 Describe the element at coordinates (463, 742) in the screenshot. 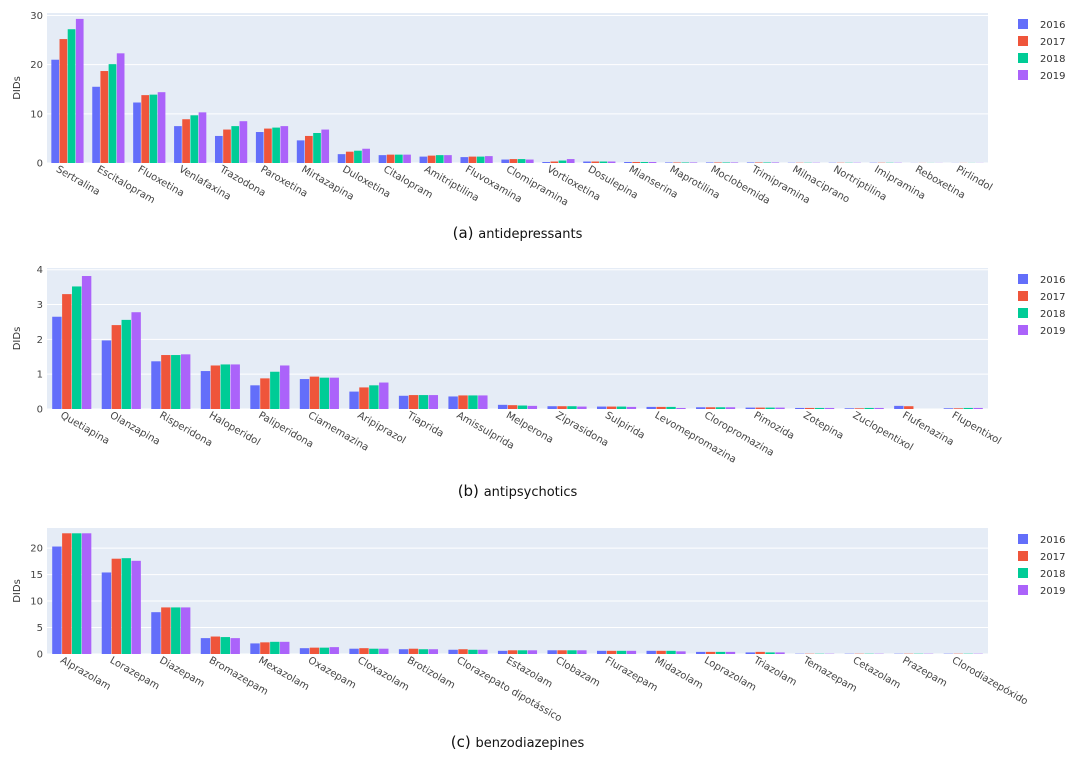

I see `caption-letter: (c)` at that location.